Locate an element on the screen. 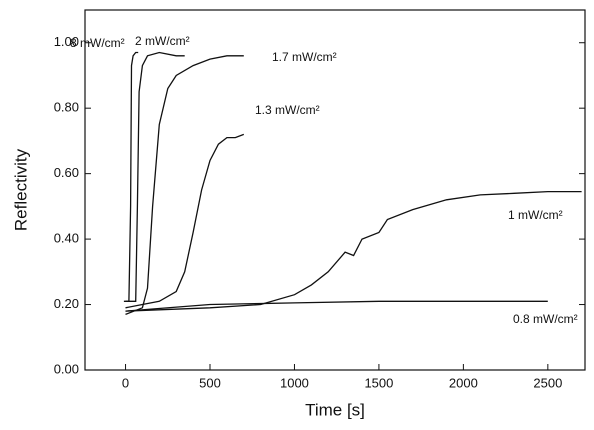 The image size is (594, 430). y-tick-label: 0.00 is located at coordinates (66, 368).